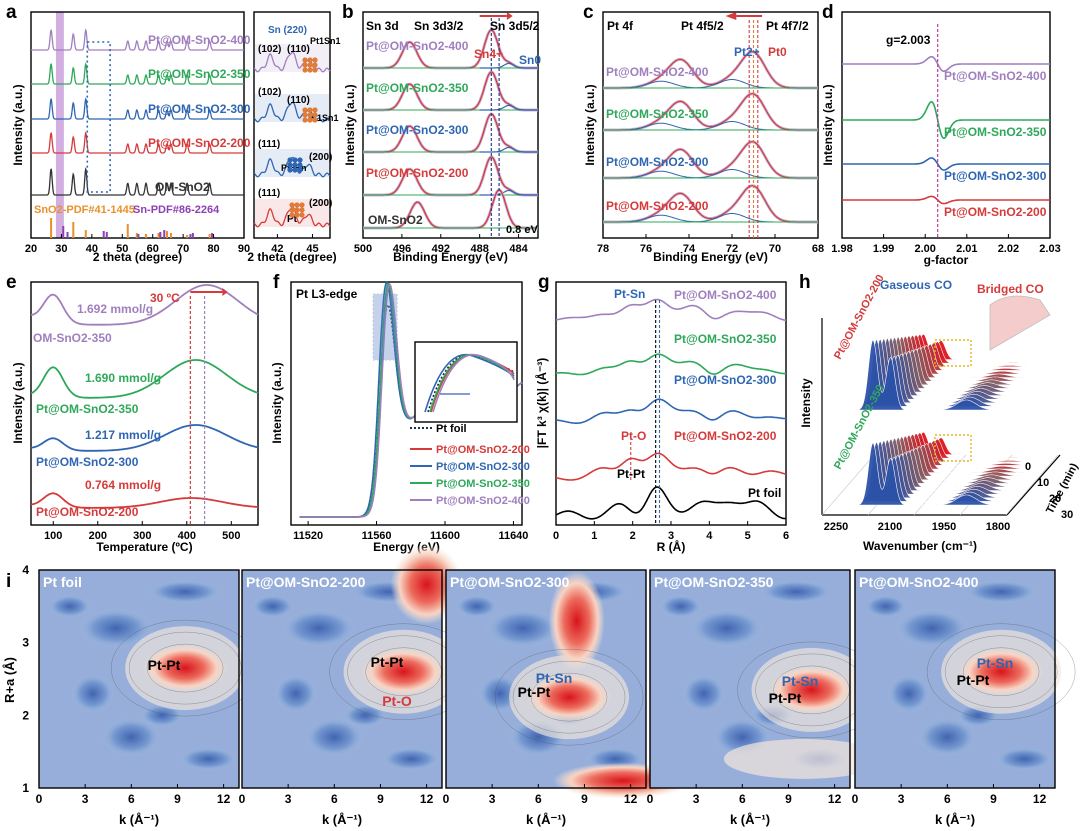  What do you see at coordinates (137, 257) in the screenshot?
I see `x-axis-label: 2 theta (degree)` at bounding box center [137, 257].